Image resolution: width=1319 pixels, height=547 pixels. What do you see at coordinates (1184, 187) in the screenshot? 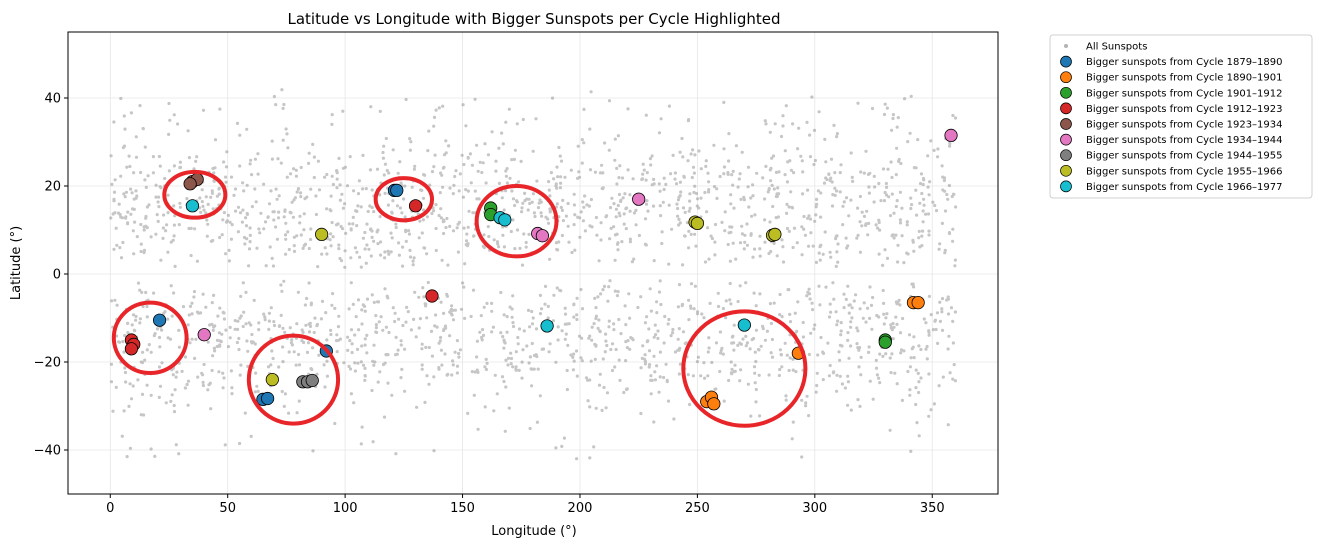
I see `legend-label: Bigger sunspots from Cycle 1966–1977` at bounding box center [1184, 187].